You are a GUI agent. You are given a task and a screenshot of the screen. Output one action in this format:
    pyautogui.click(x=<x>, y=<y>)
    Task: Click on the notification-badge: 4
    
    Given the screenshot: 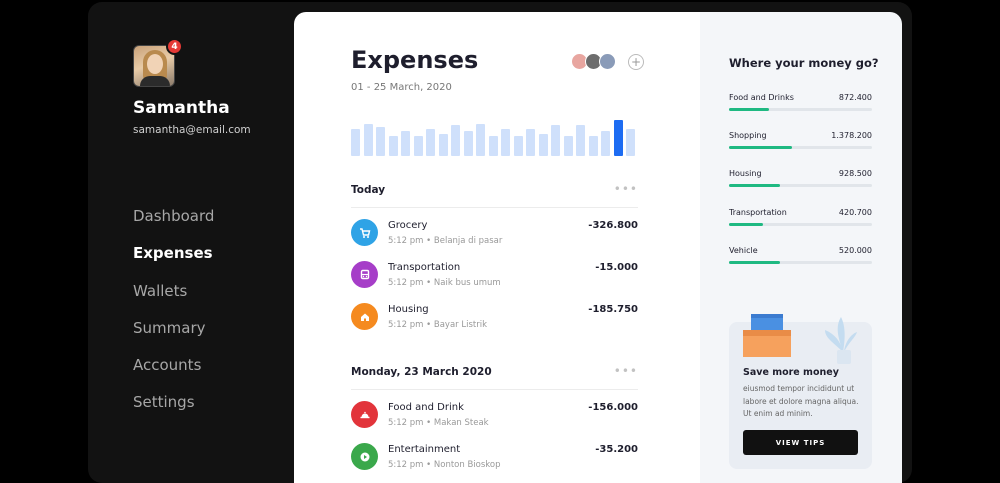 What is the action you would take?
    pyautogui.click(x=174, y=46)
    